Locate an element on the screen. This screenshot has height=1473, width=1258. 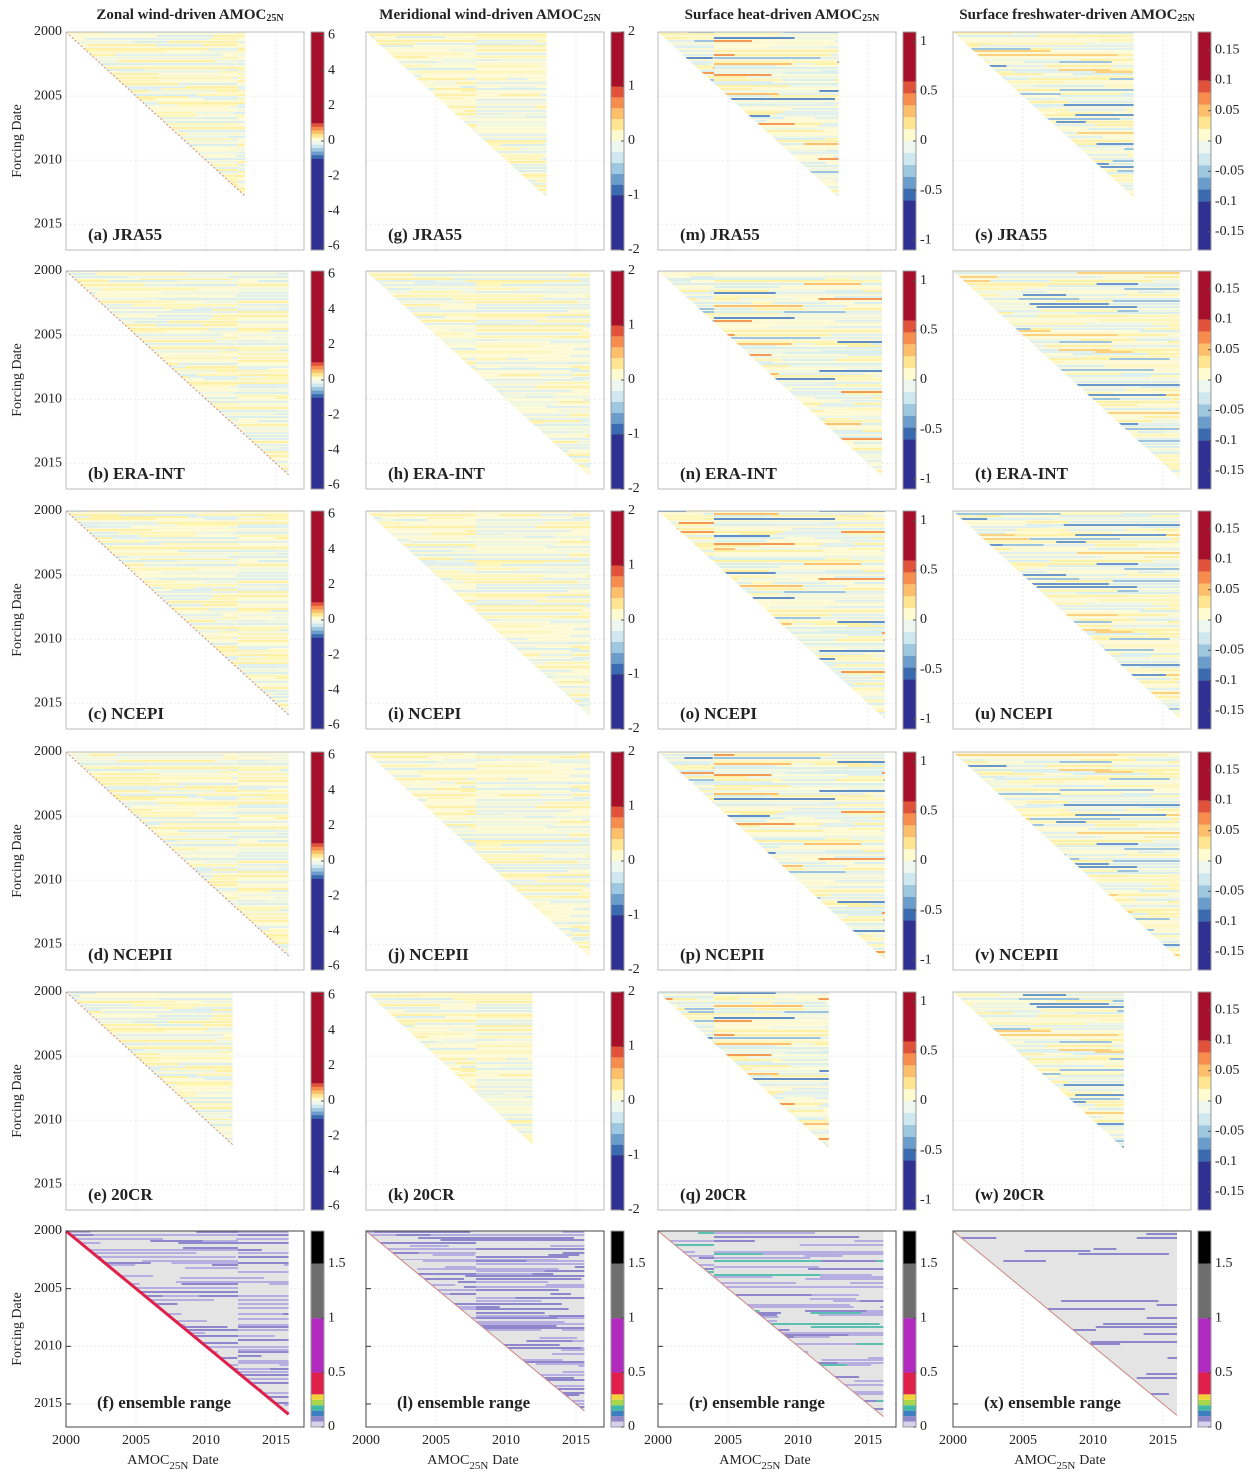
colorbar-tick-label: 0.05 is located at coordinates (1227, 589).